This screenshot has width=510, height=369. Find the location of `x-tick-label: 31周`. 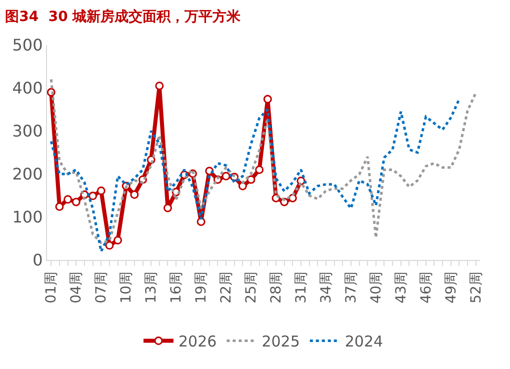

x-tick-label: 31周 is located at coordinates (302, 288).